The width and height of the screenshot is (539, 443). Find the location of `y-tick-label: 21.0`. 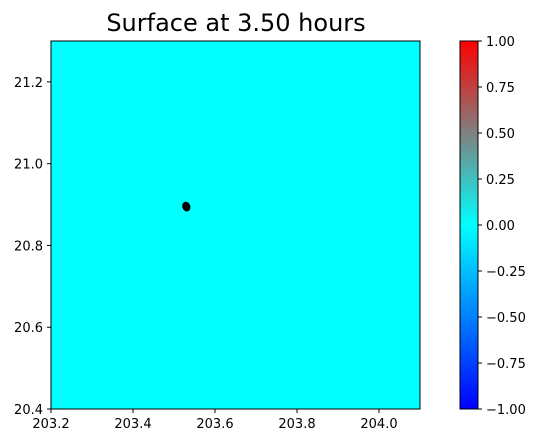

y-tick-label: 21.0 is located at coordinates (28, 165).